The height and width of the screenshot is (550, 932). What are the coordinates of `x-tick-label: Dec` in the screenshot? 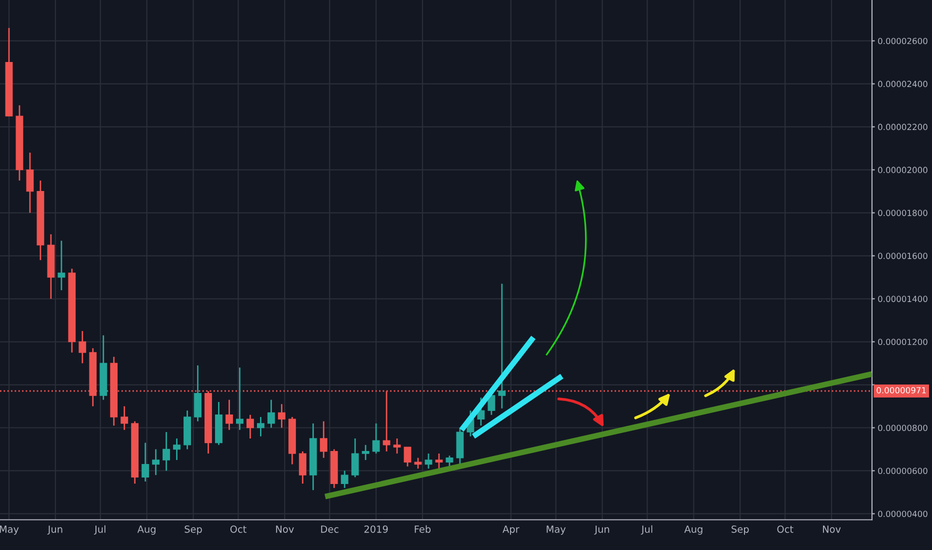 It's located at (329, 529).